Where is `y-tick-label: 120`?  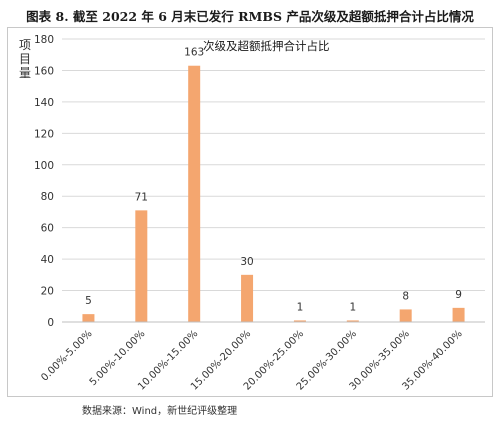 y-tick-label: 120 is located at coordinates (44, 134).